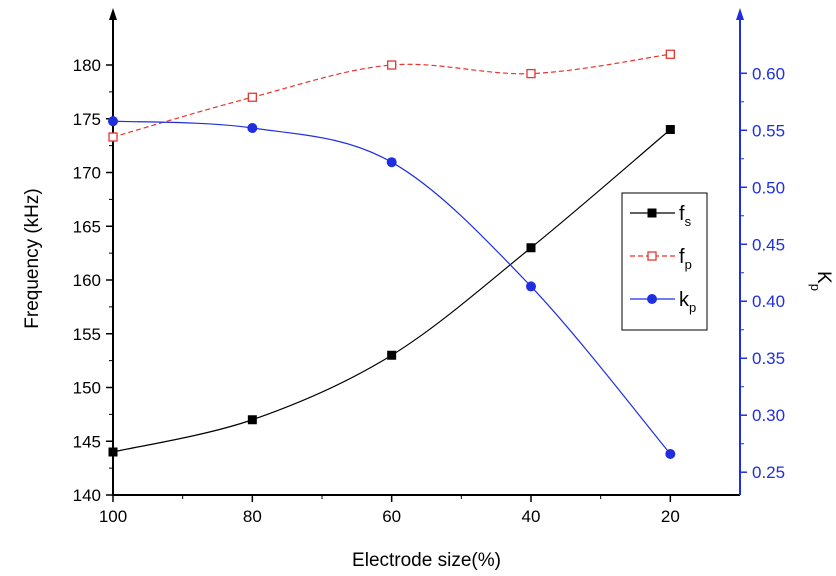  I want to click on x-tick-label: 100, so click(113, 516).